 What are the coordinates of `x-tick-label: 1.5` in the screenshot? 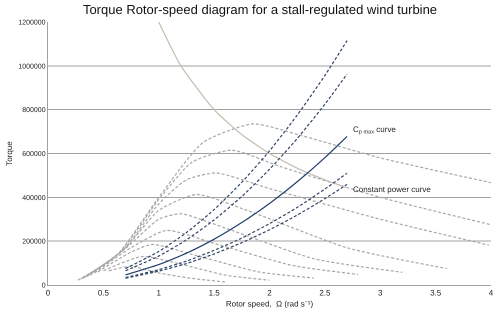 It's located at (214, 293).